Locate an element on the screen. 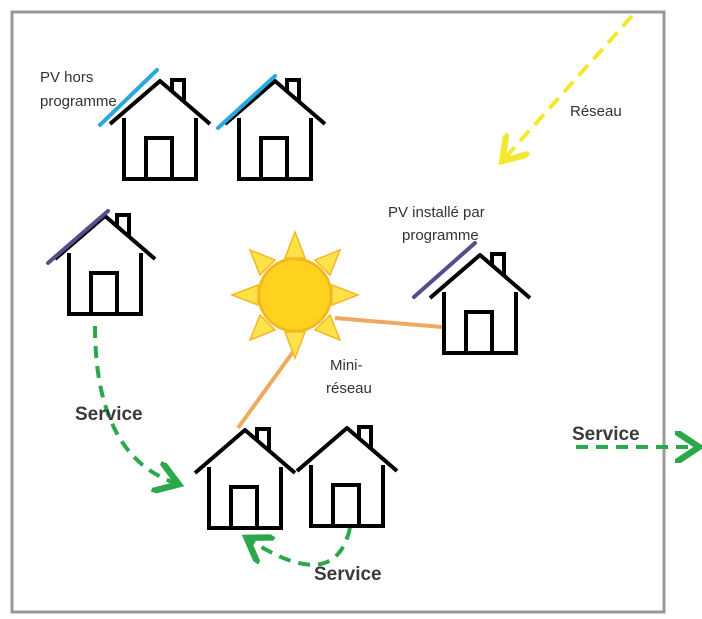 This screenshot has width=702, height=619. label: PV hors is located at coordinates (66, 77).